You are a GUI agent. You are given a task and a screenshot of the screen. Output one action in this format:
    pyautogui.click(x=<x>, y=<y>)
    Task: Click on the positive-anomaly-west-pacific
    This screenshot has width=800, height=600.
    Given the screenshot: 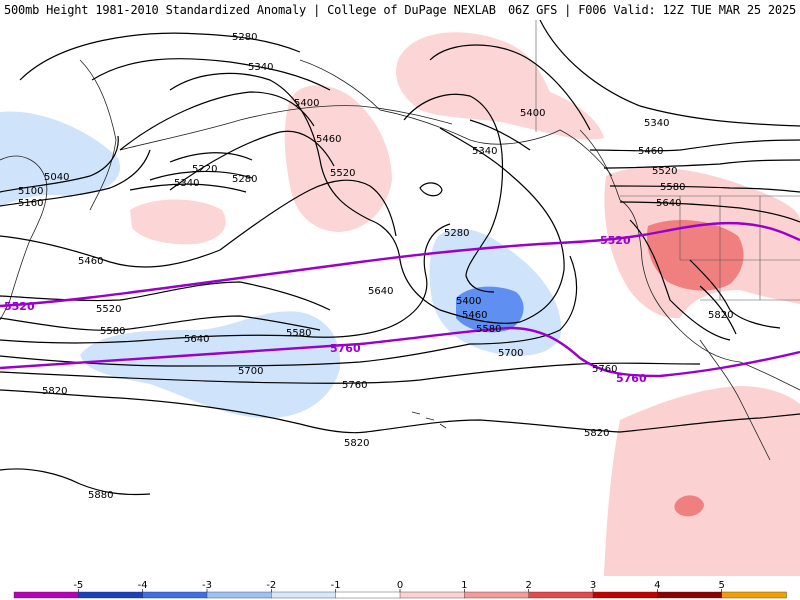 What is the action you would take?
    pyautogui.click(x=178, y=222)
    